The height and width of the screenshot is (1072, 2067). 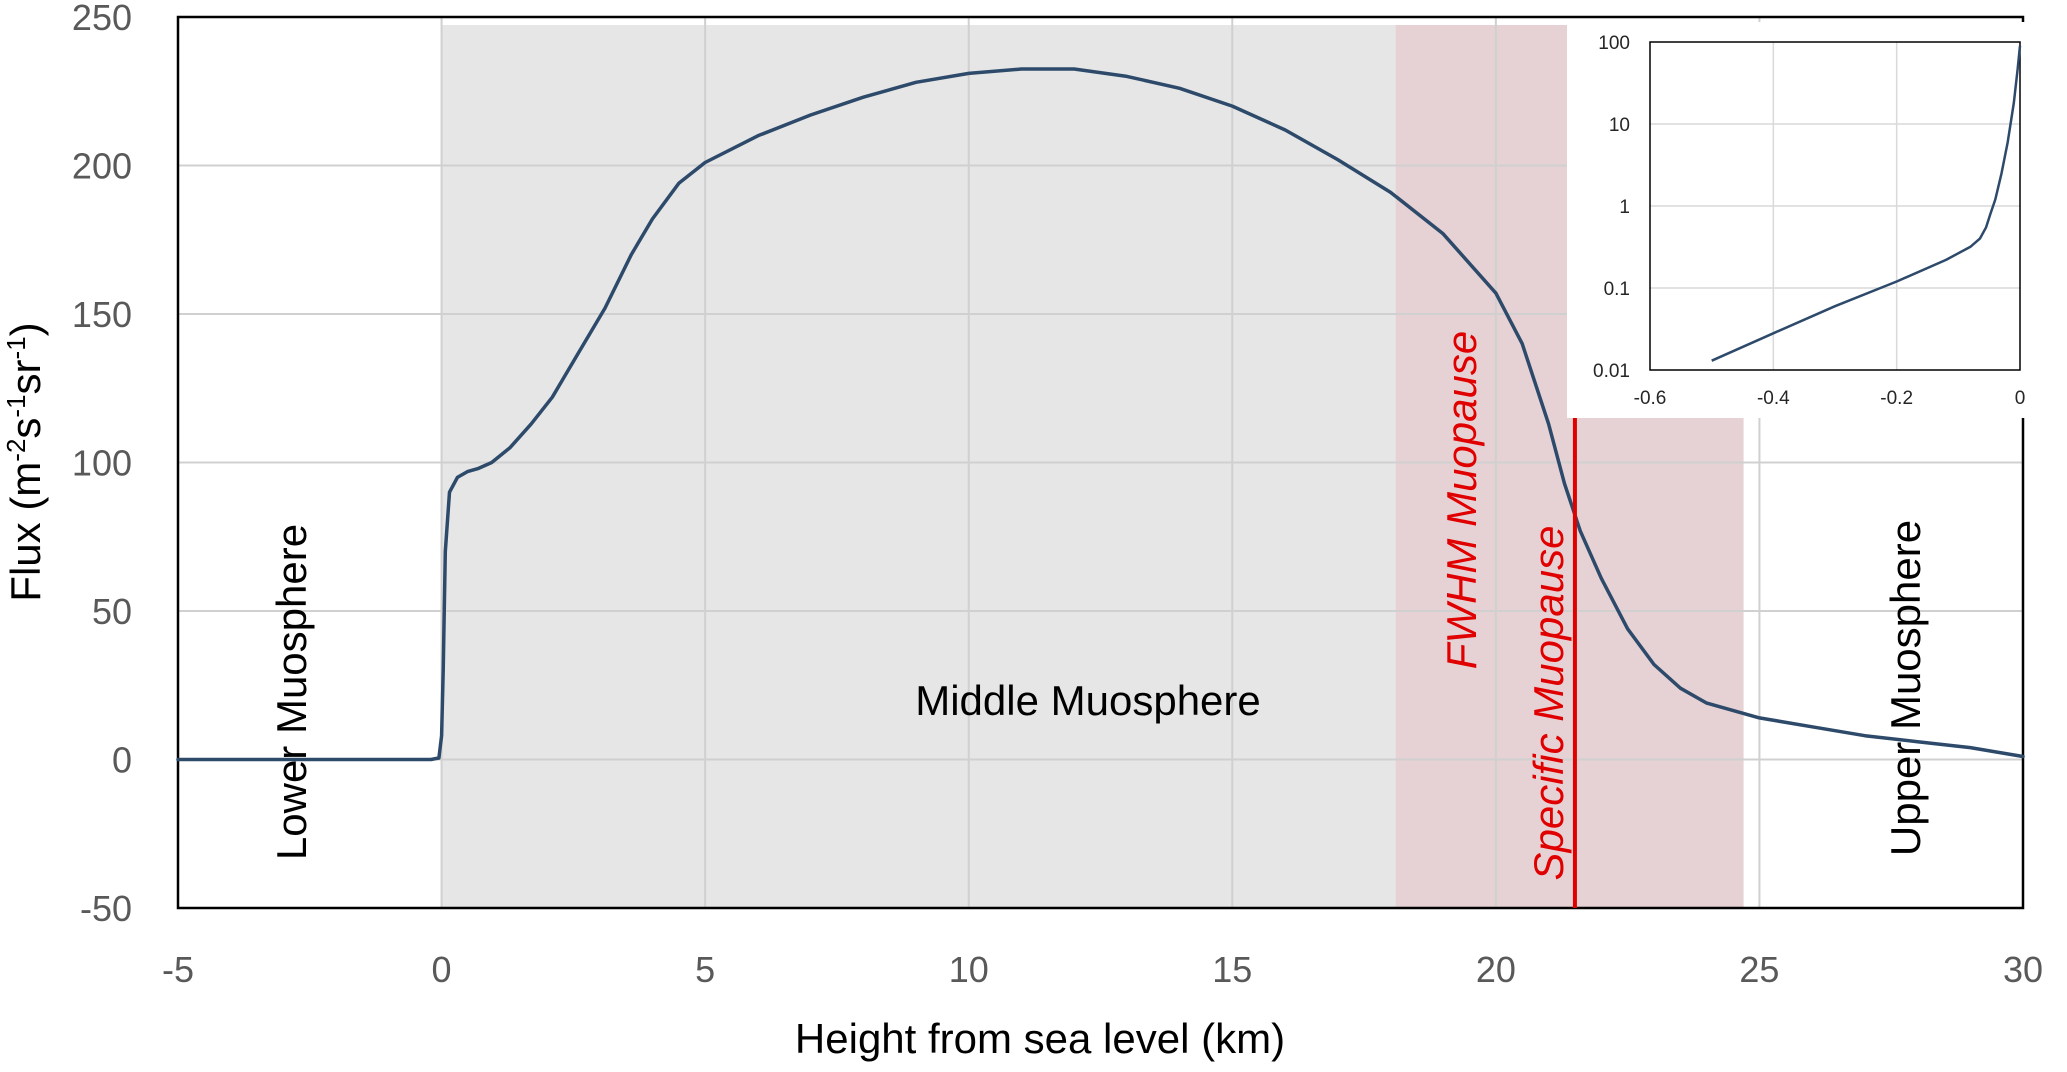 What do you see at coordinates (25, 532) in the screenshot?
I see `y-axis-title-part: Flux (m` at bounding box center [25, 532].